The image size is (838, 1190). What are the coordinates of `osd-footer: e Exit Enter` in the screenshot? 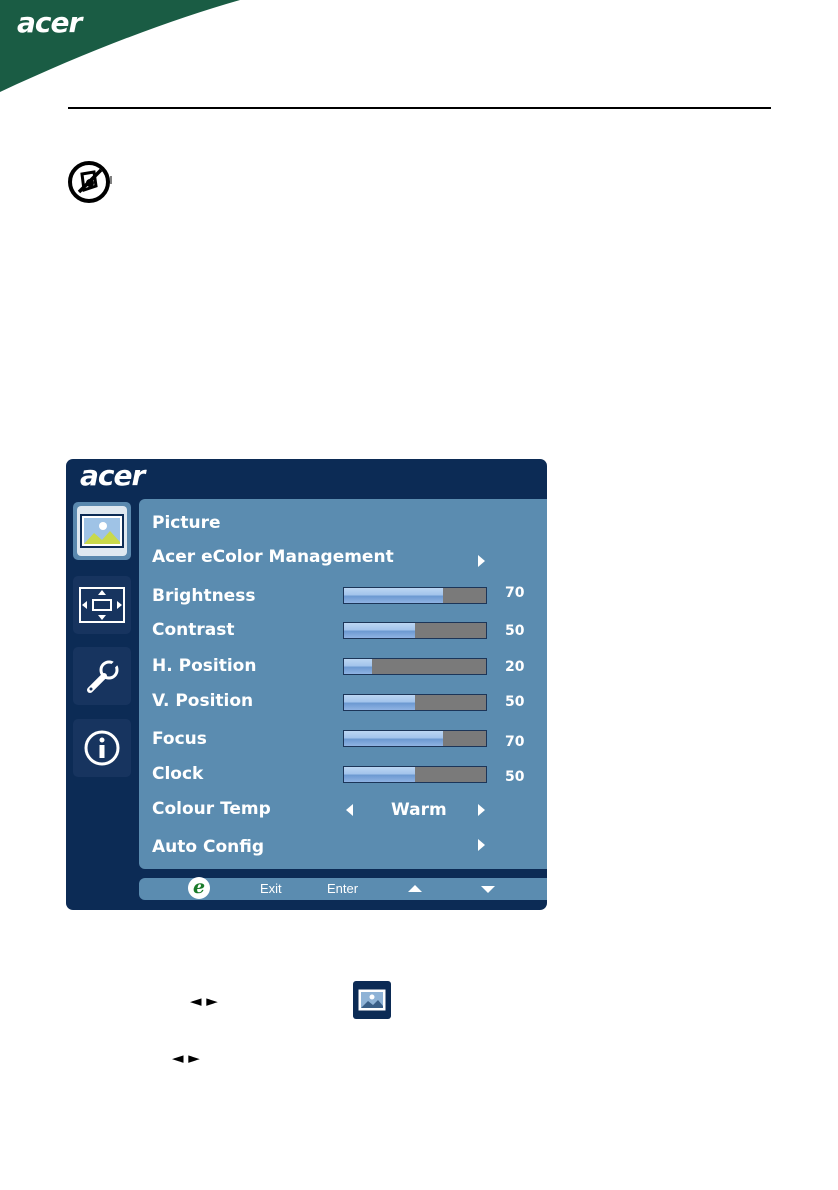 It's located at (343, 888).